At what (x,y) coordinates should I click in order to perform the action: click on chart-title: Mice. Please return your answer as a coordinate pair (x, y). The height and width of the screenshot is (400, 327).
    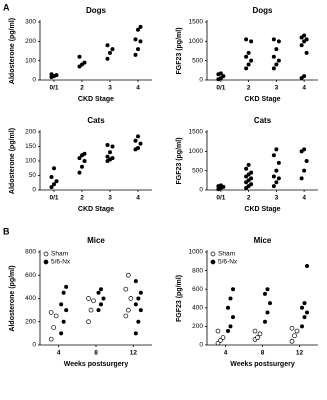
    Looking at the image, I should click on (96, 240).